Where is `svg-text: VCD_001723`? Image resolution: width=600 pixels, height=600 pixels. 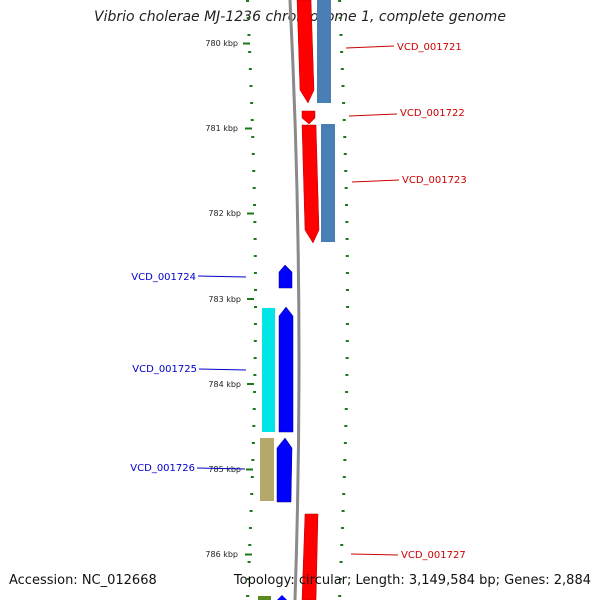
svg-text: VCD_001723 is located at coordinates (434, 180).